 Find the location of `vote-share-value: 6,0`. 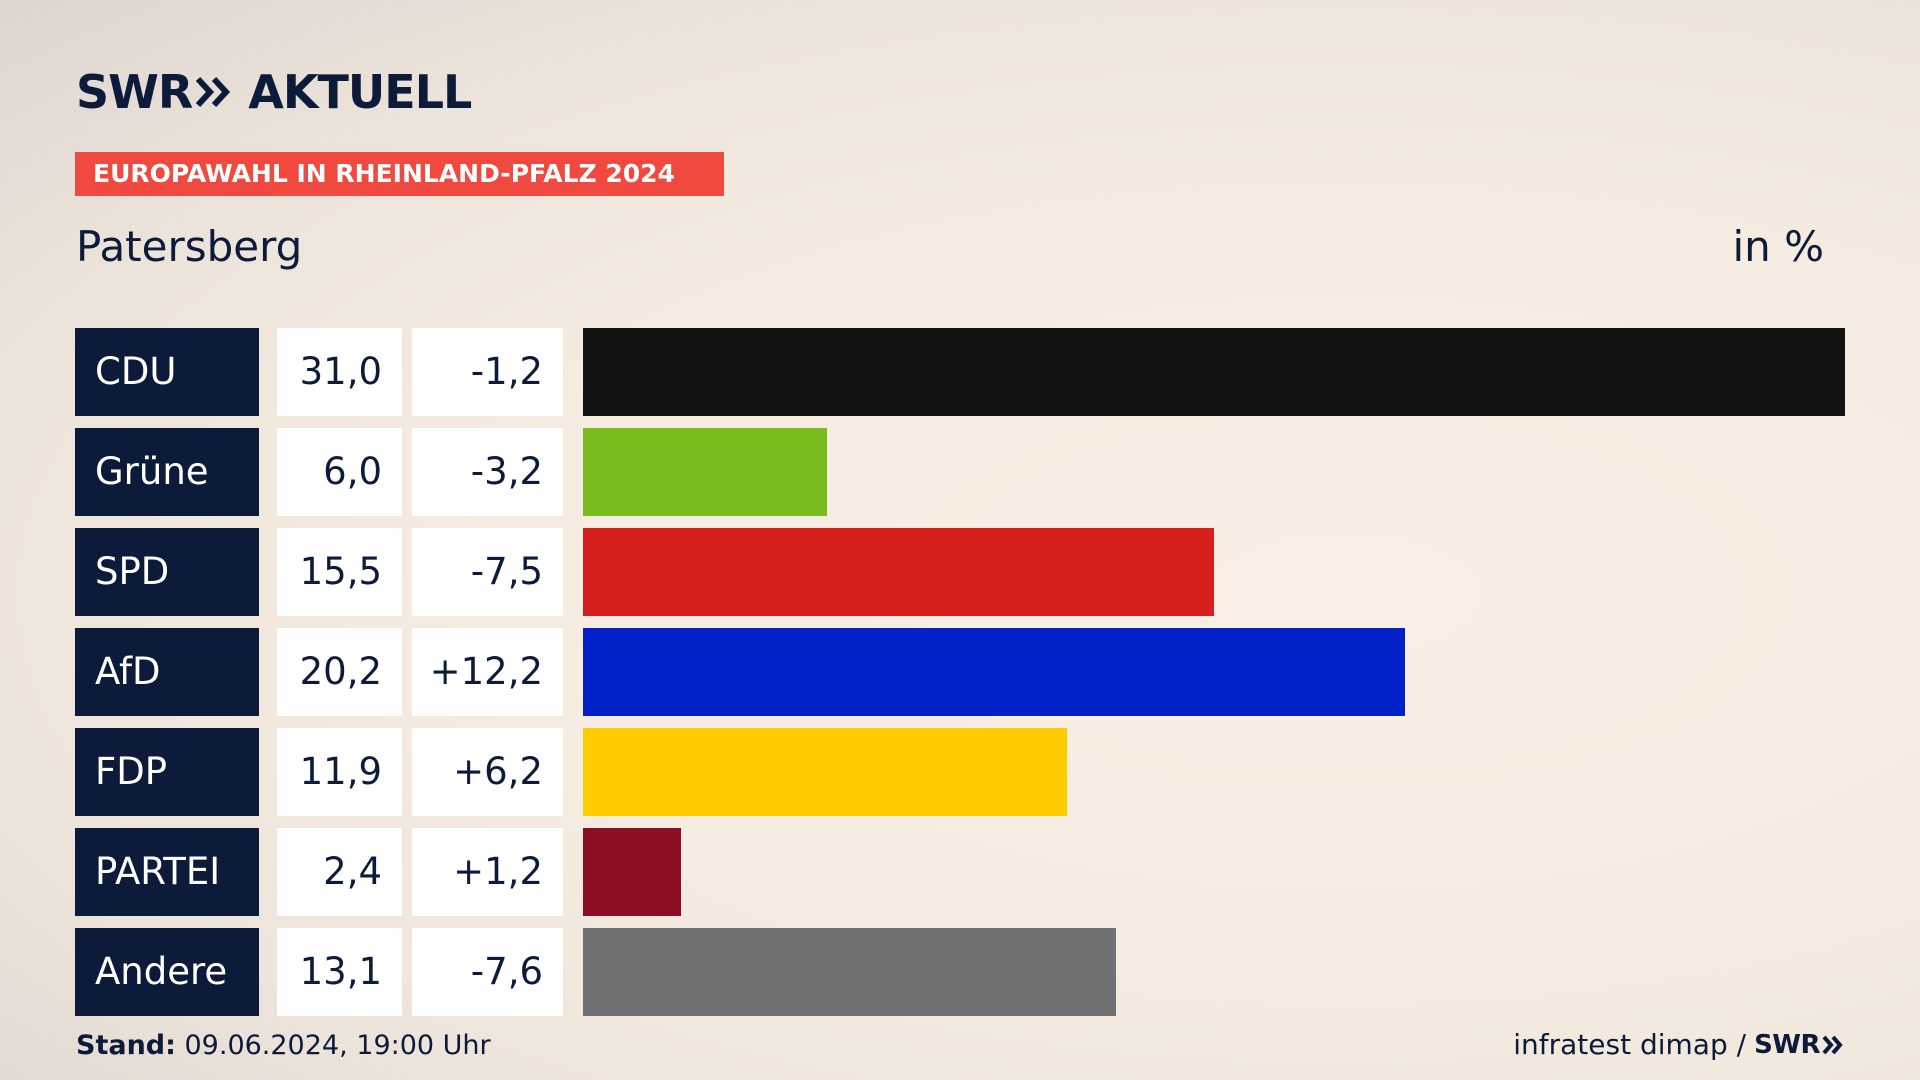

vote-share-value: 6,0 is located at coordinates (339, 472).